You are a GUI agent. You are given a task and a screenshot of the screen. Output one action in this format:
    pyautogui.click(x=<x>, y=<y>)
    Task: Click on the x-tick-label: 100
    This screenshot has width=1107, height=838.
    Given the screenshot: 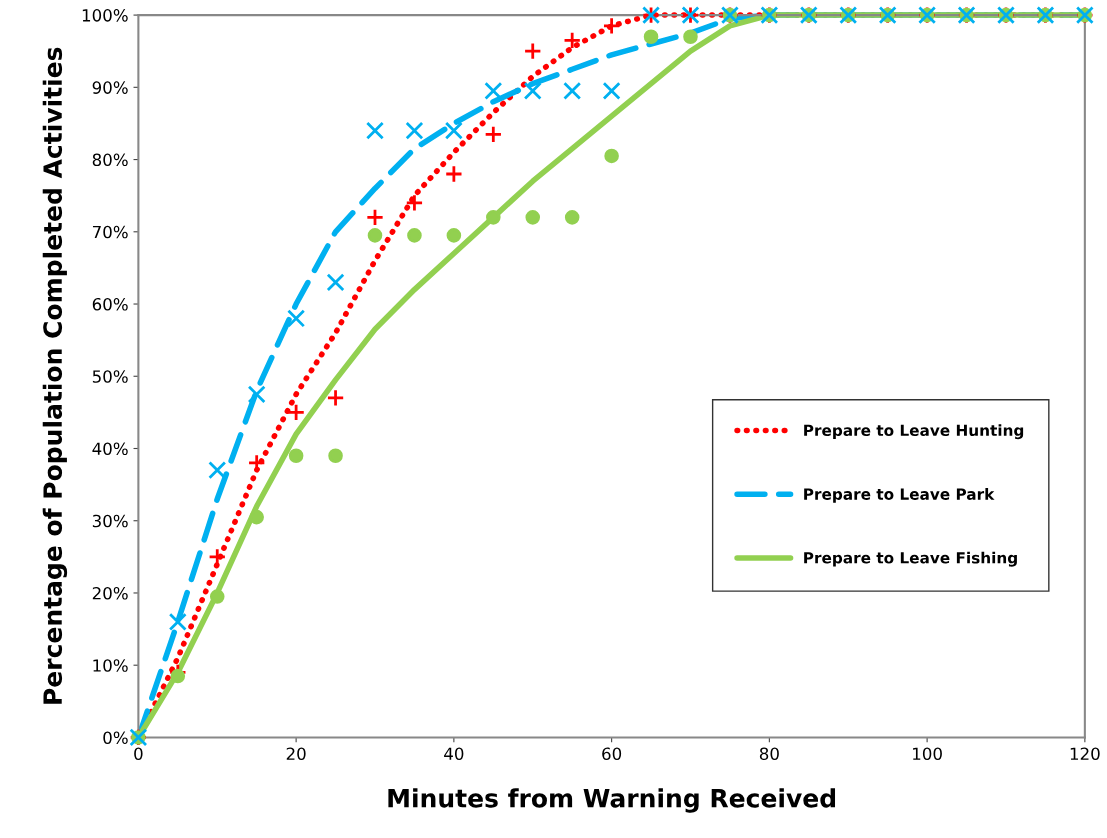 What is the action you would take?
    pyautogui.click(x=927, y=754)
    